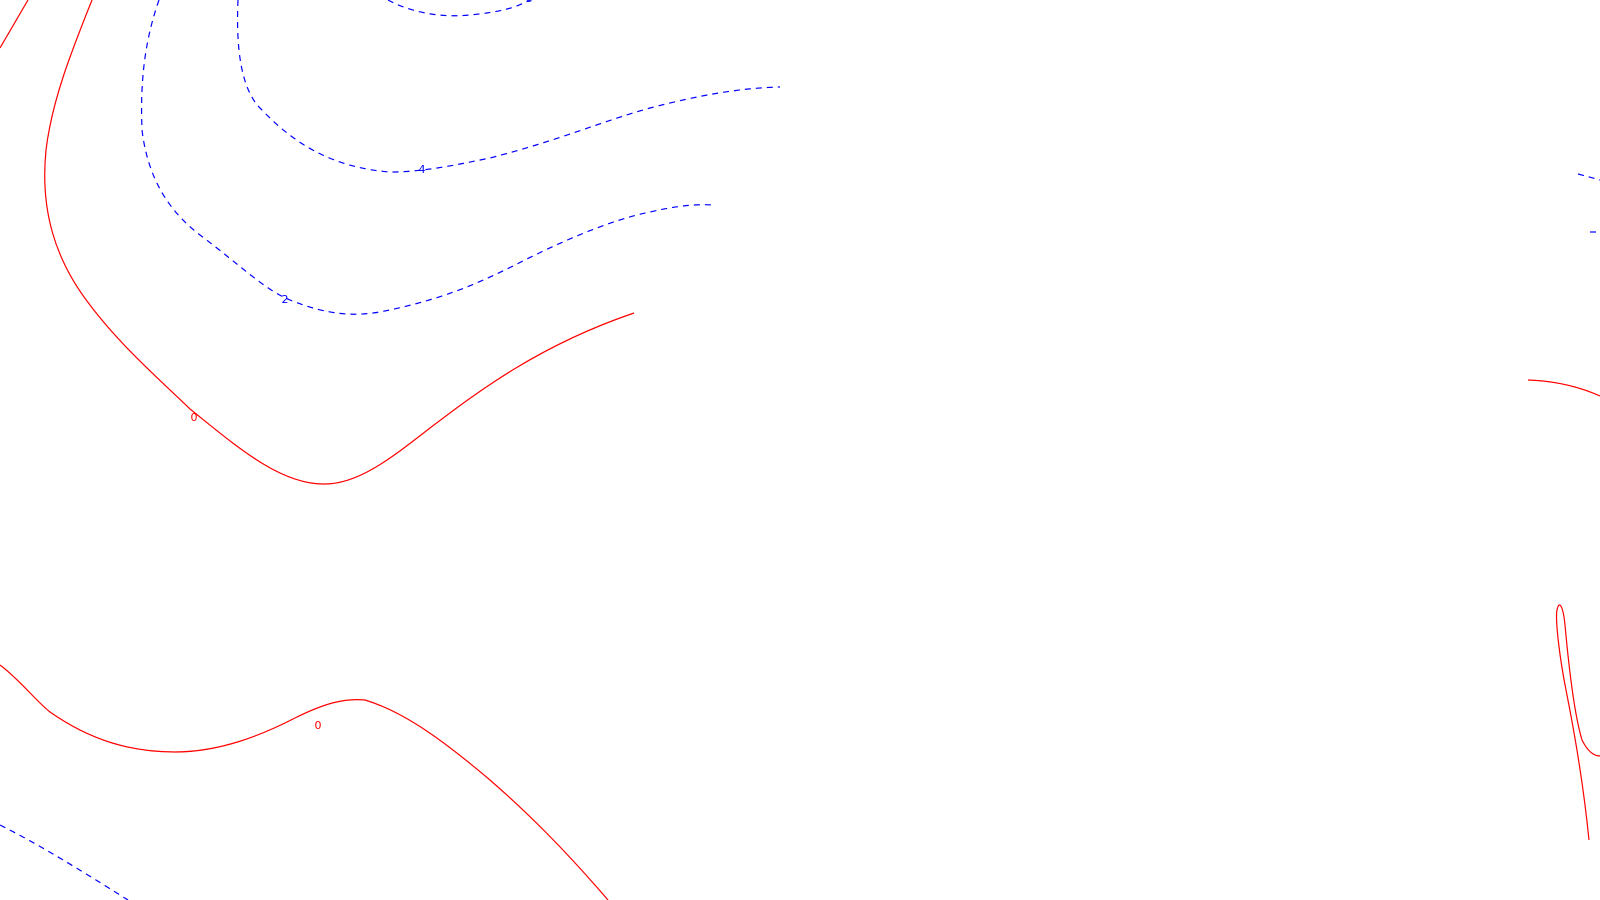  What do you see at coordinates (422, 169) in the screenshot?
I see `contour-label-negative-4: 4` at bounding box center [422, 169].